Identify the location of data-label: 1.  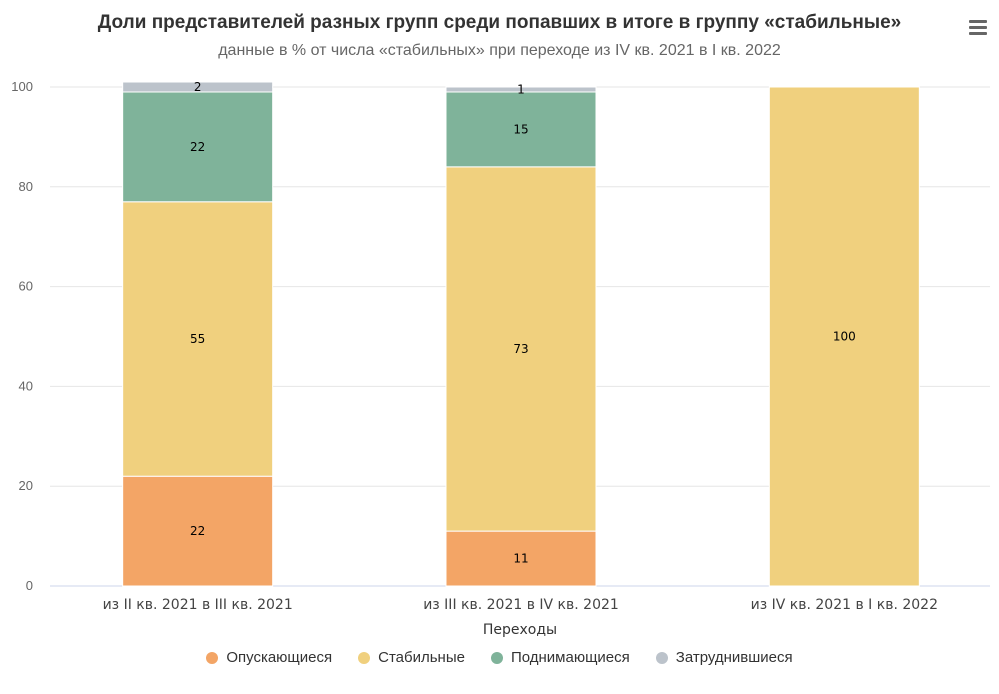
(521, 89).